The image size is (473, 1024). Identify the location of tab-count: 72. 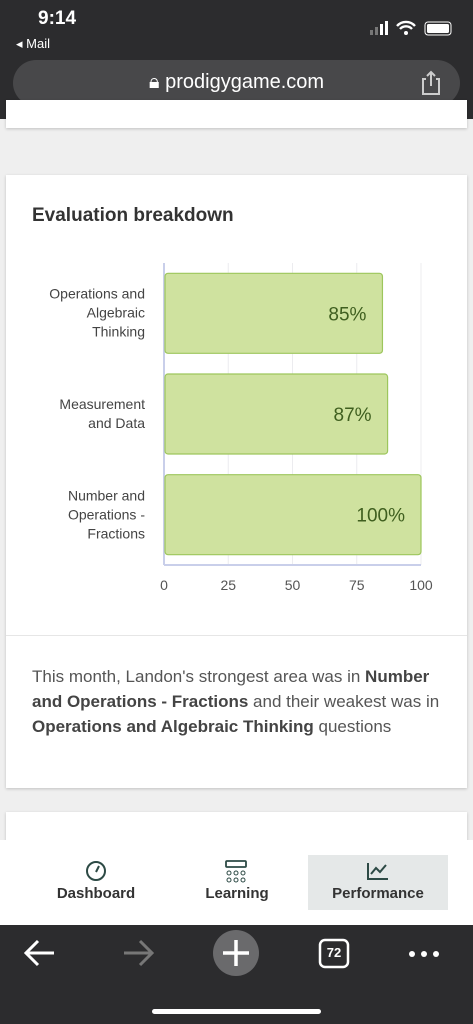
(334, 952).